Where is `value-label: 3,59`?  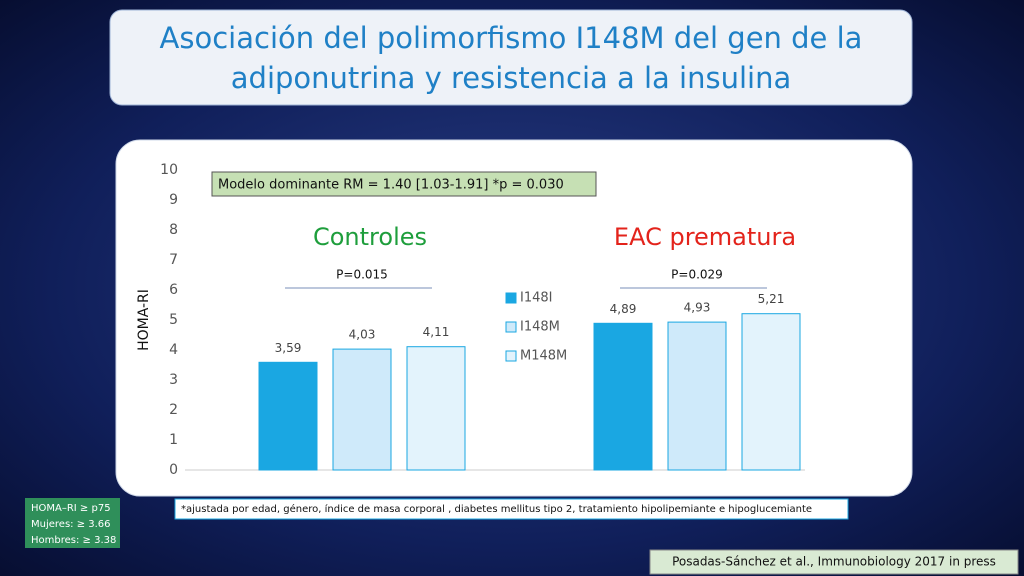 value-label: 3,59 is located at coordinates (288, 348).